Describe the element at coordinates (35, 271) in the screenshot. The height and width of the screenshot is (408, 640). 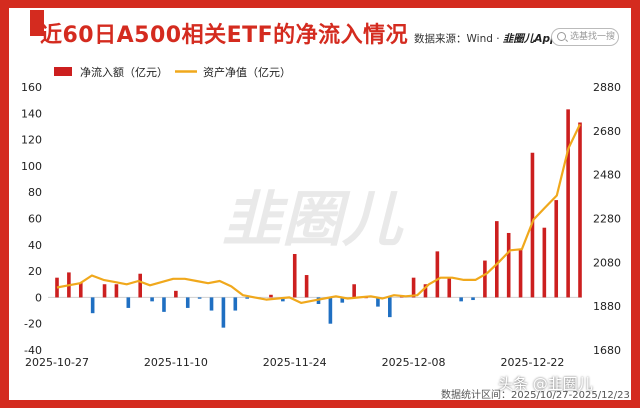
I see `y-left-tick-label: 20` at that location.